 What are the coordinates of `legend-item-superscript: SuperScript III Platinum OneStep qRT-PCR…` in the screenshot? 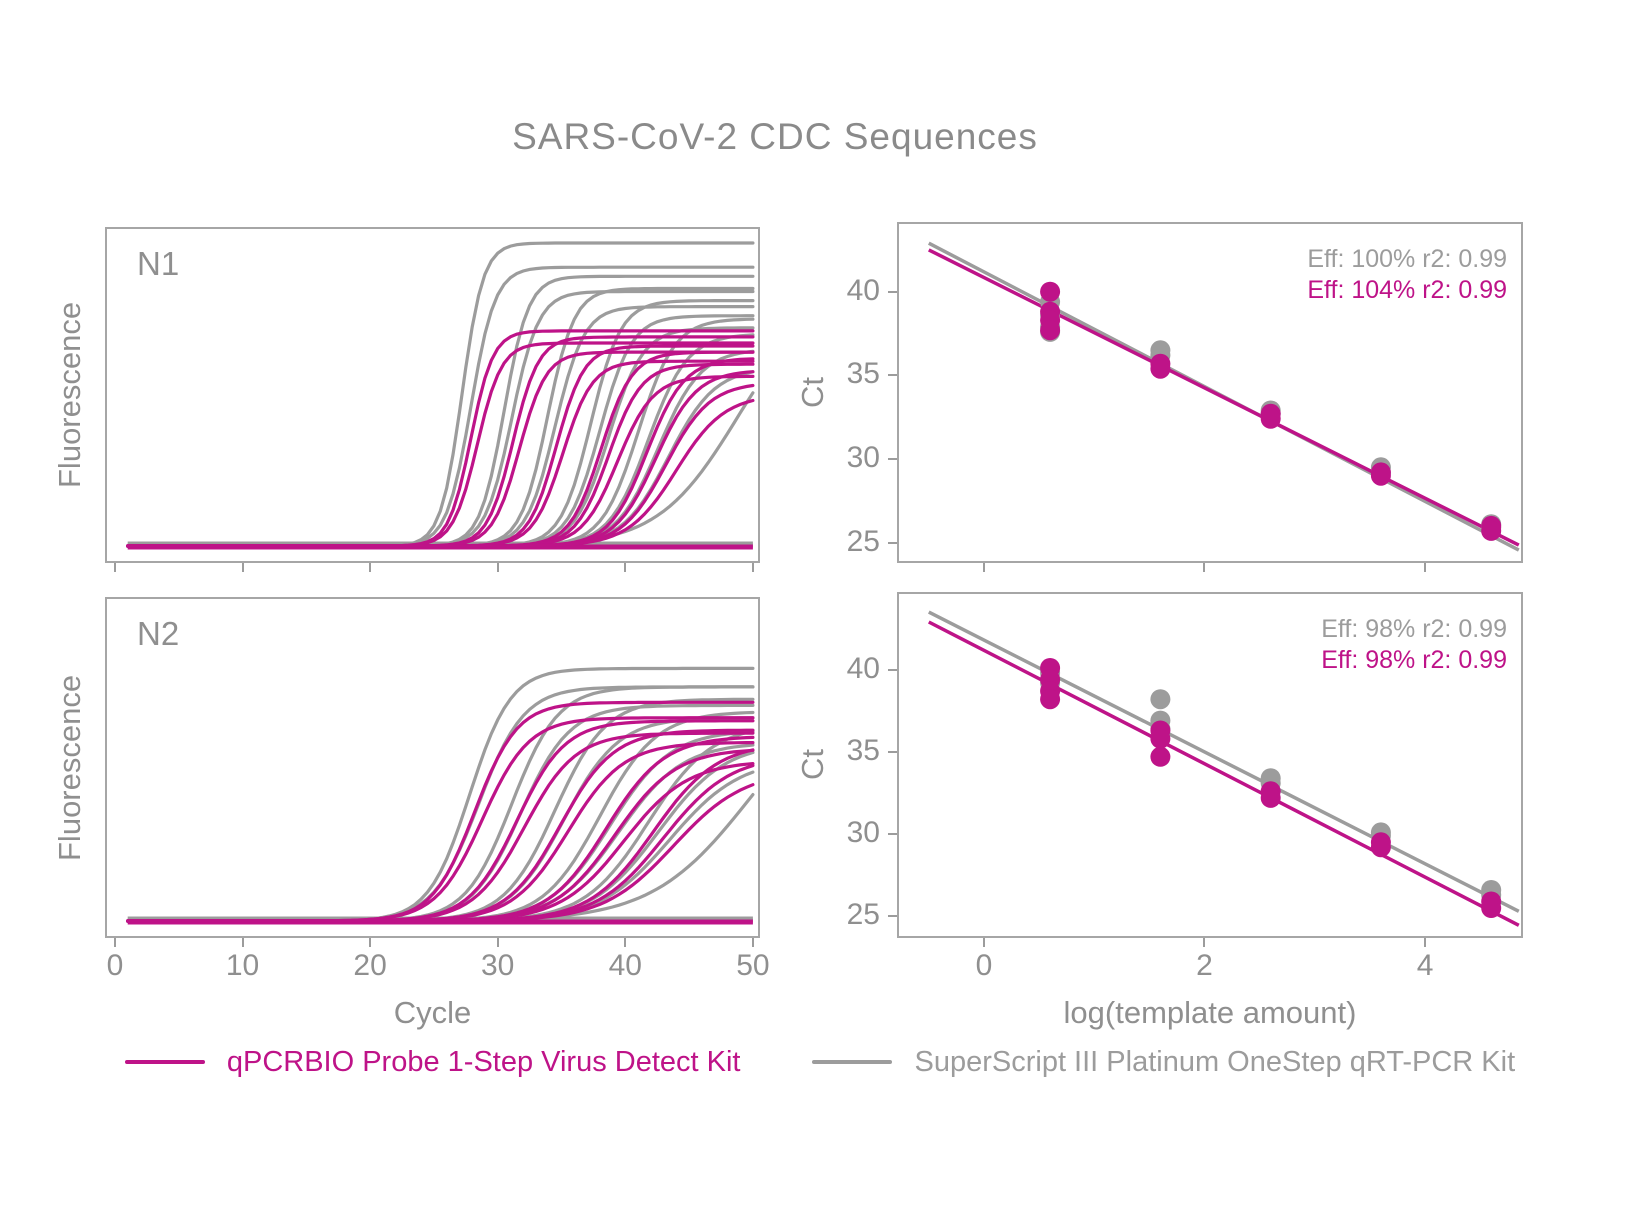 It's located at (1163, 1062).